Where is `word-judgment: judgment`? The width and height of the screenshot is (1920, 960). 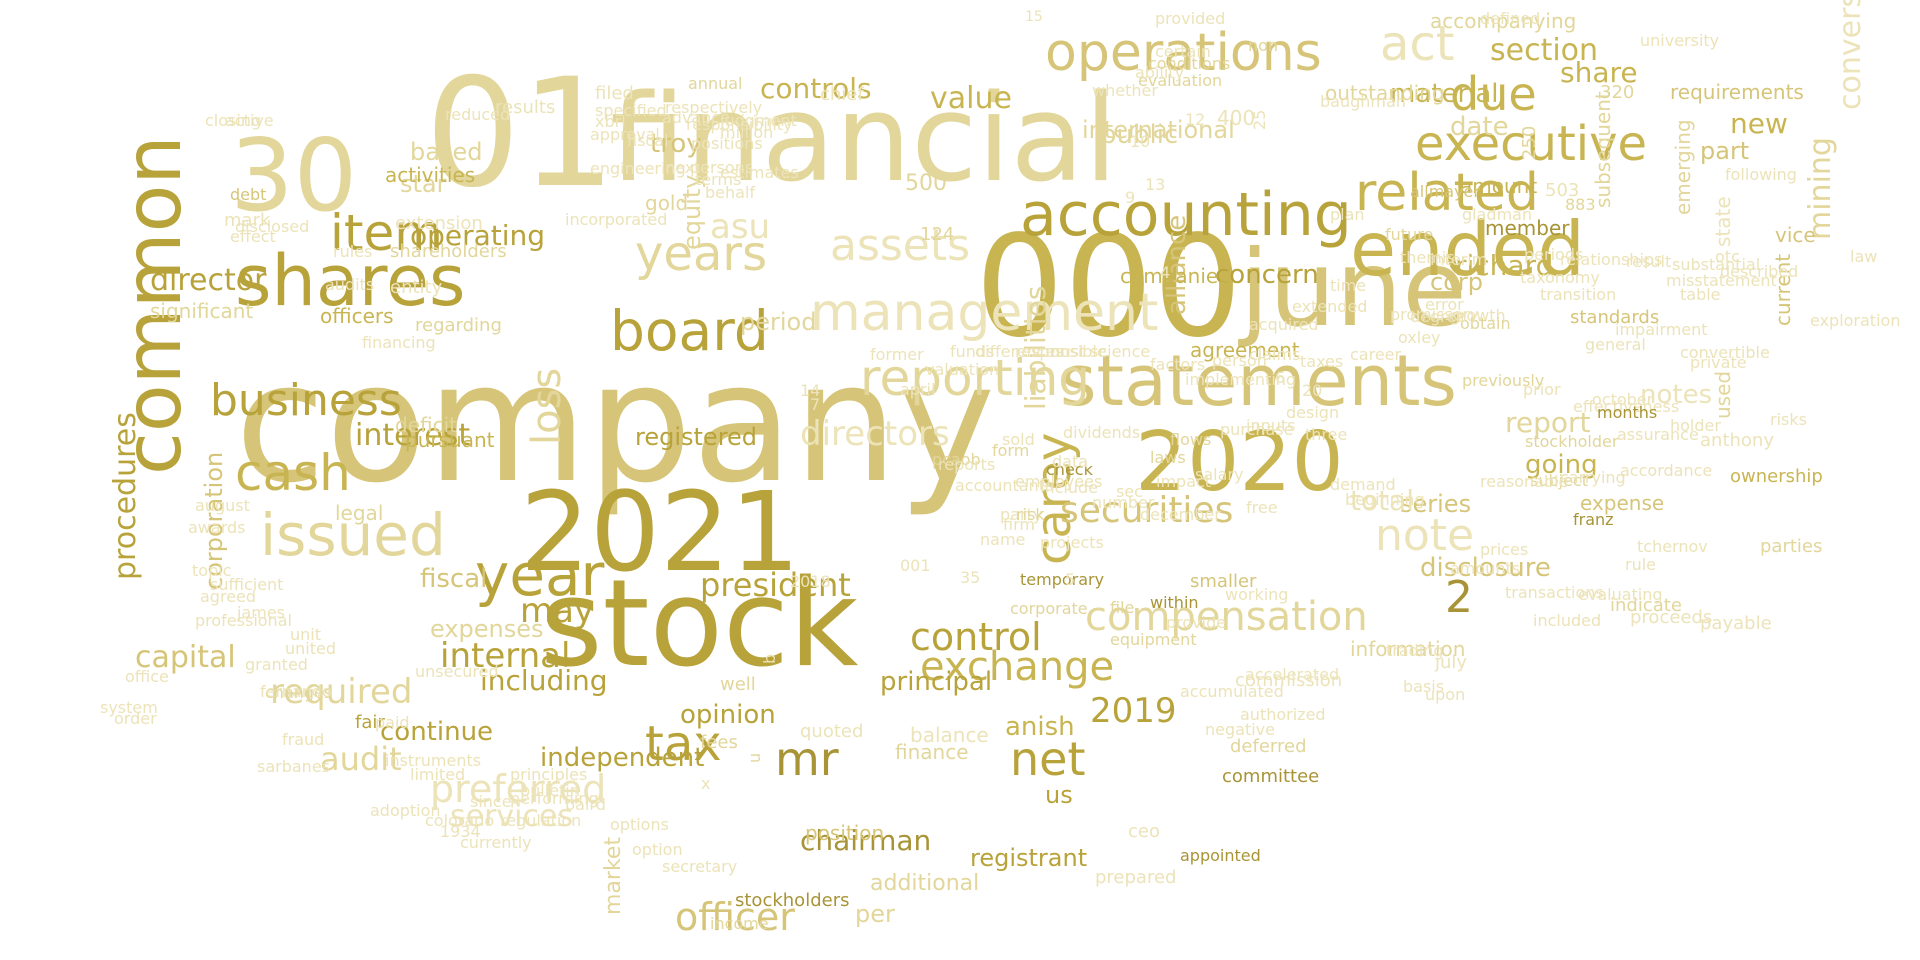
word-judgment: judgment is located at coordinates (758, 120).